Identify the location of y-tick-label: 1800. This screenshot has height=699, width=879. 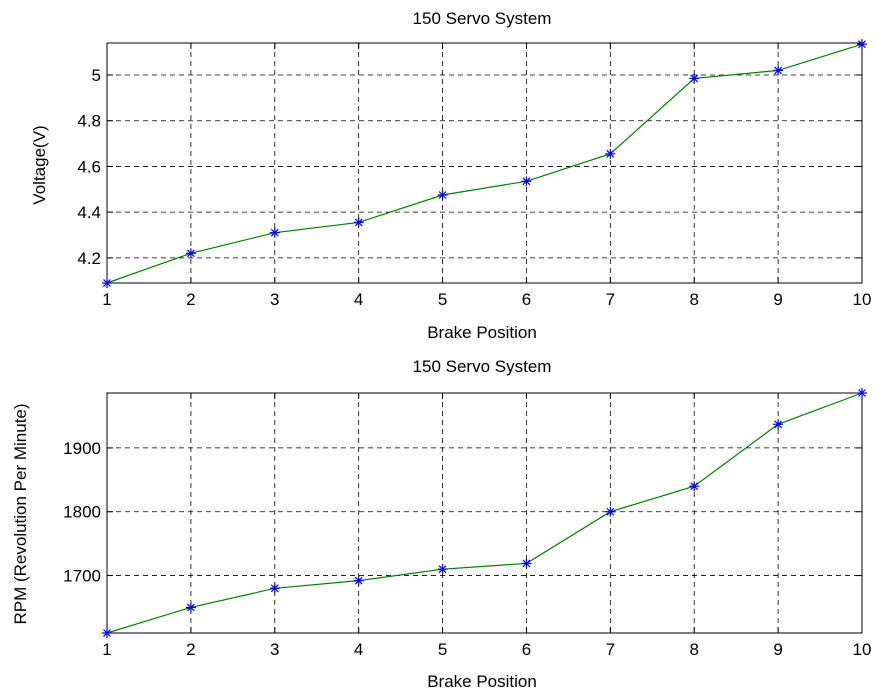
(82, 512).